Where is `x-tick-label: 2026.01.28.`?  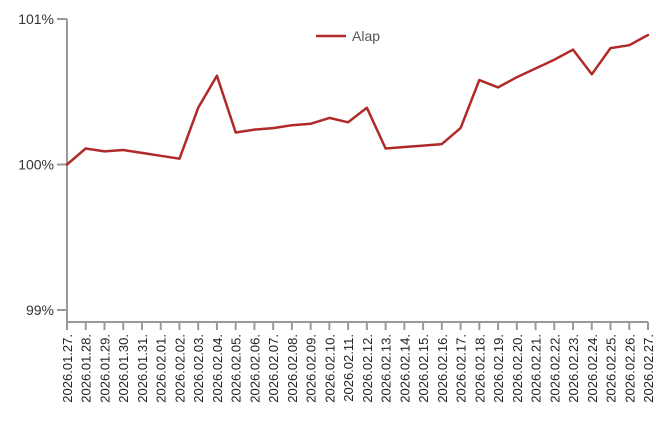
x-tick-label: 2026.01.28. is located at coordinates (86, 368).